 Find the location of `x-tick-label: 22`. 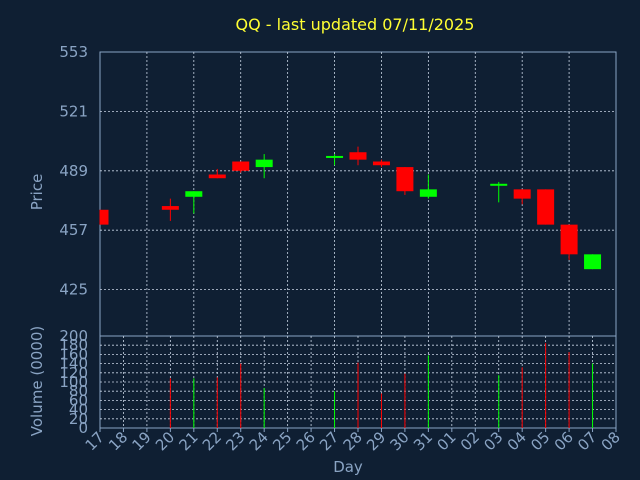

x-tick-label: 22 is located at coordinates (212, 441).